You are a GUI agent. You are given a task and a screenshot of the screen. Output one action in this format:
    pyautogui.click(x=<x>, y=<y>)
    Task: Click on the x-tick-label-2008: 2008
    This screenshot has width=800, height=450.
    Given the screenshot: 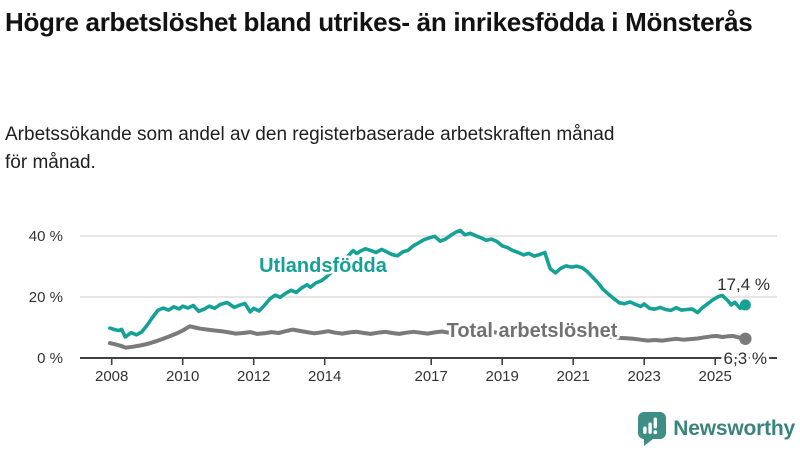 What is the action you would take?
    pyautogui.click(x=111, y=376)
    